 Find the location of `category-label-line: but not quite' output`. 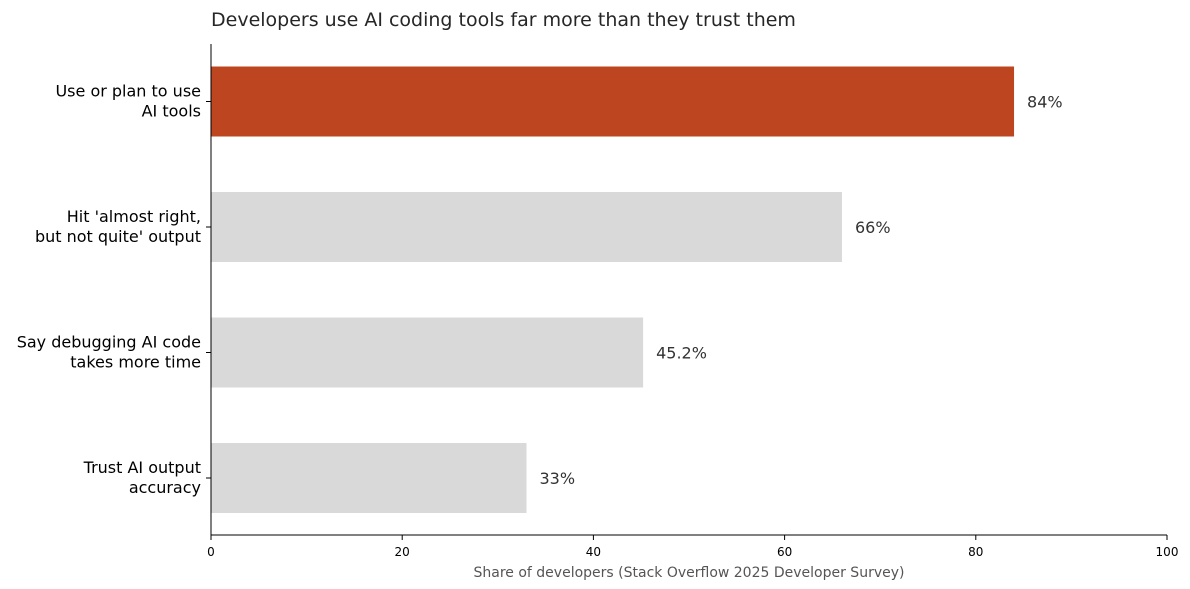

category-label-line: but not quite' output is located at coordinates (118, 236).